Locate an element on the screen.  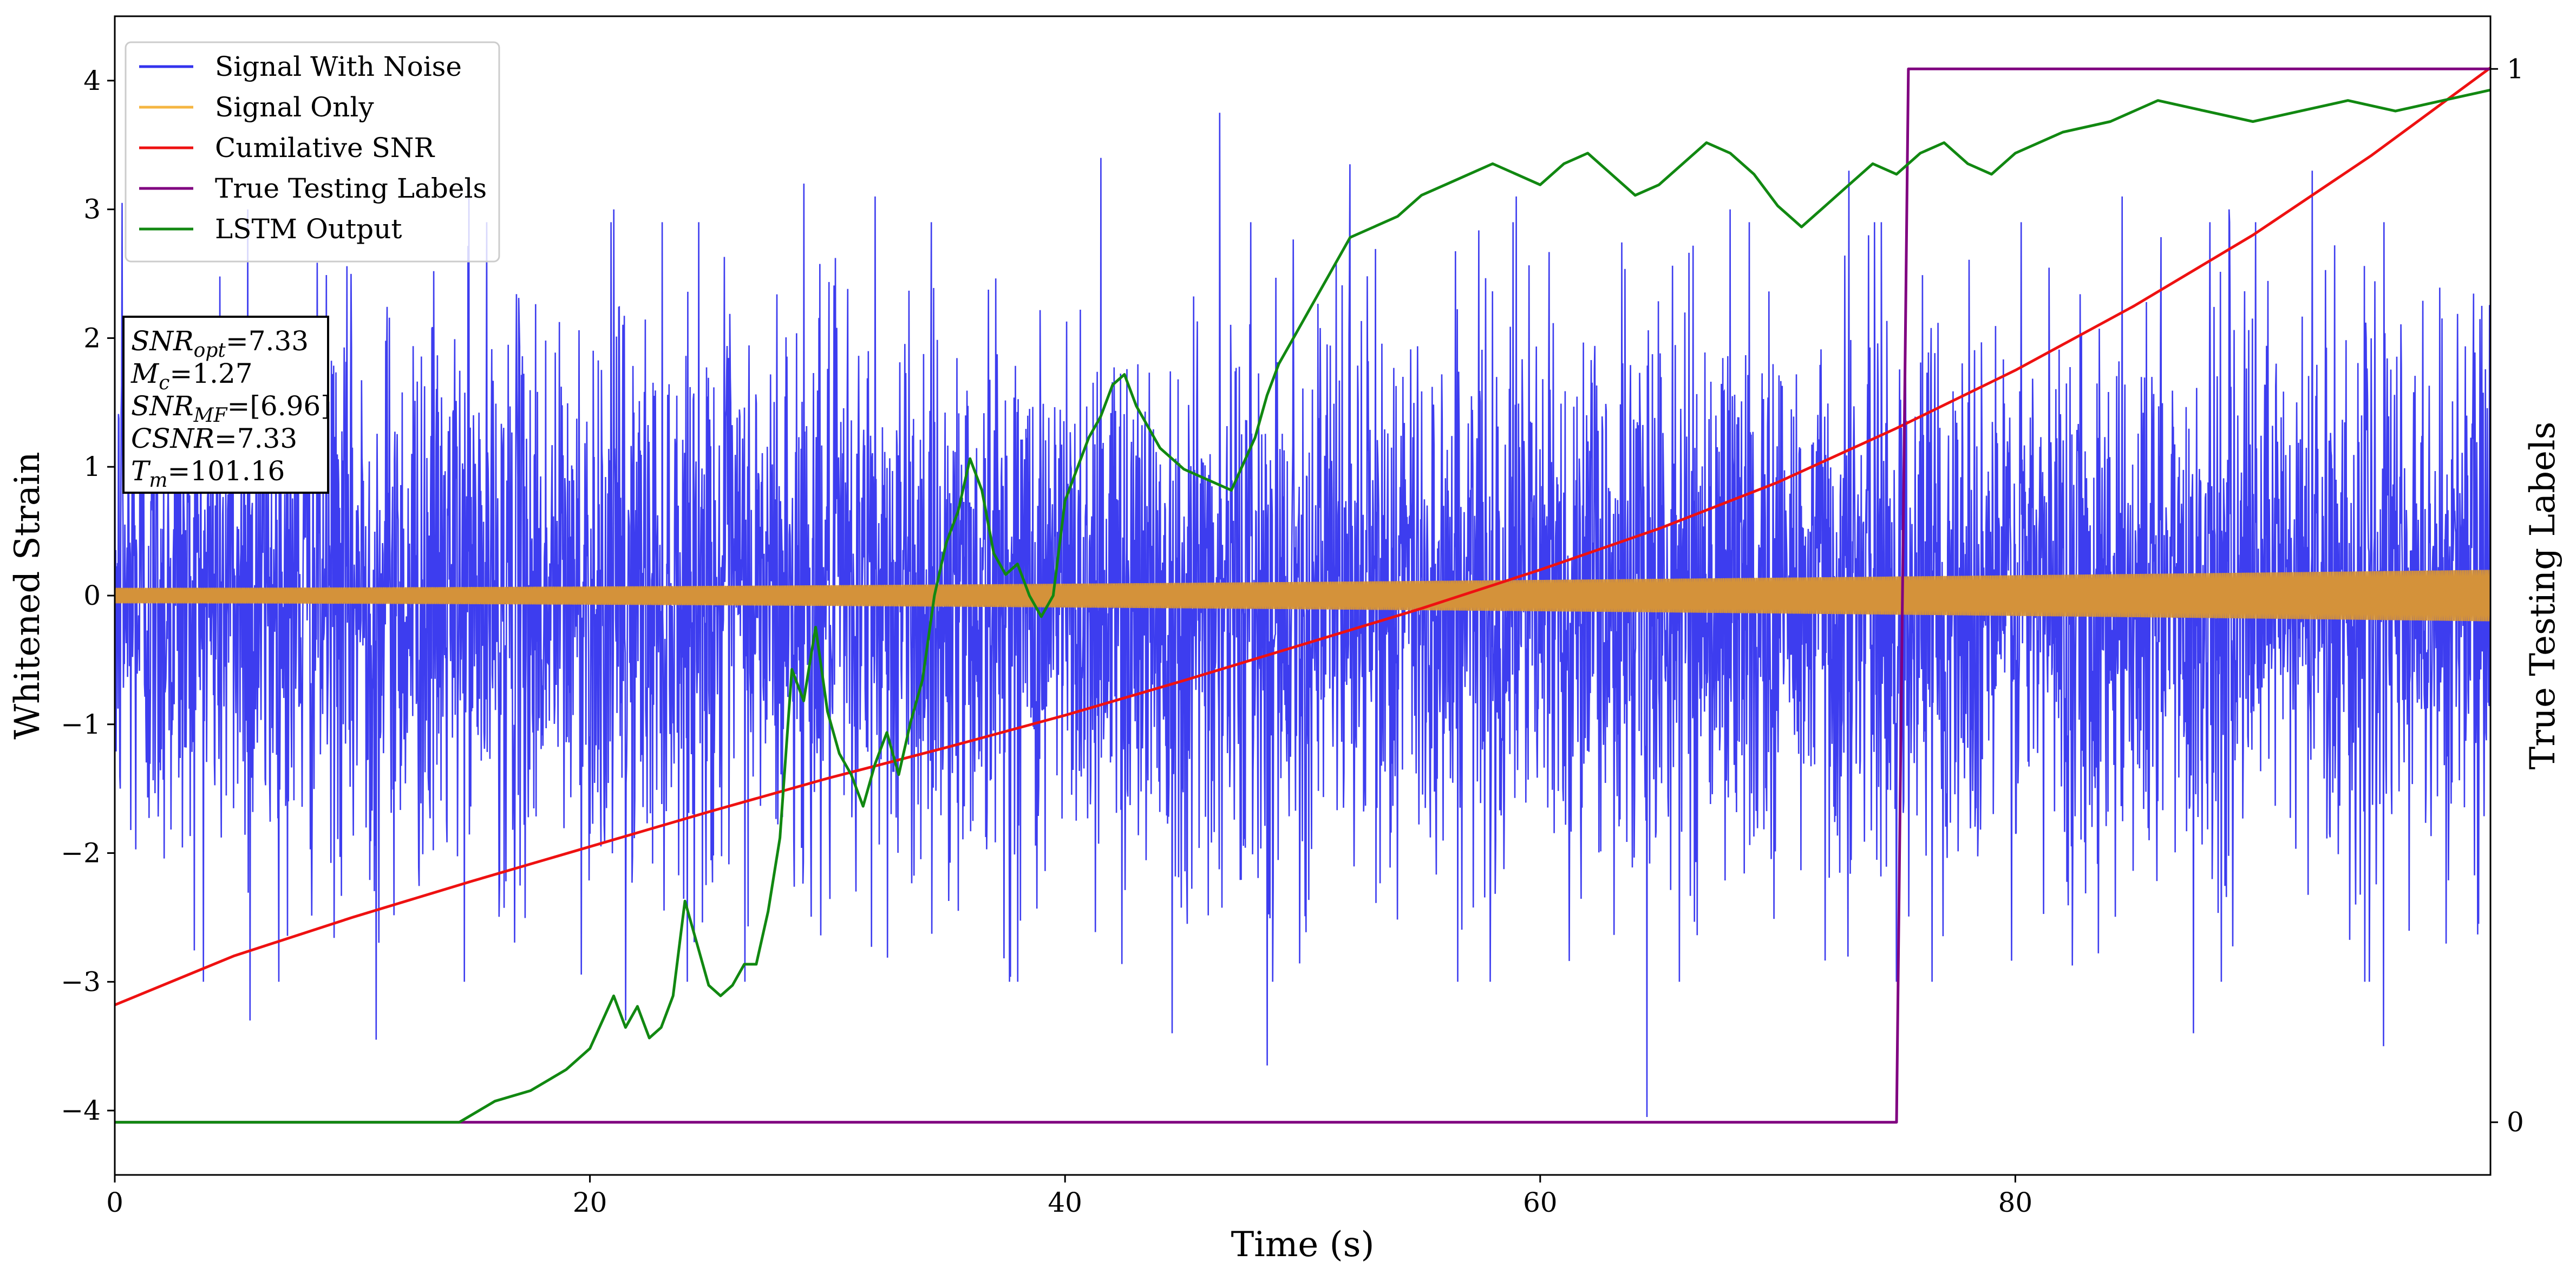
x-axis: 0 20 40 60 80 is located at coordinates (1069, 1196).